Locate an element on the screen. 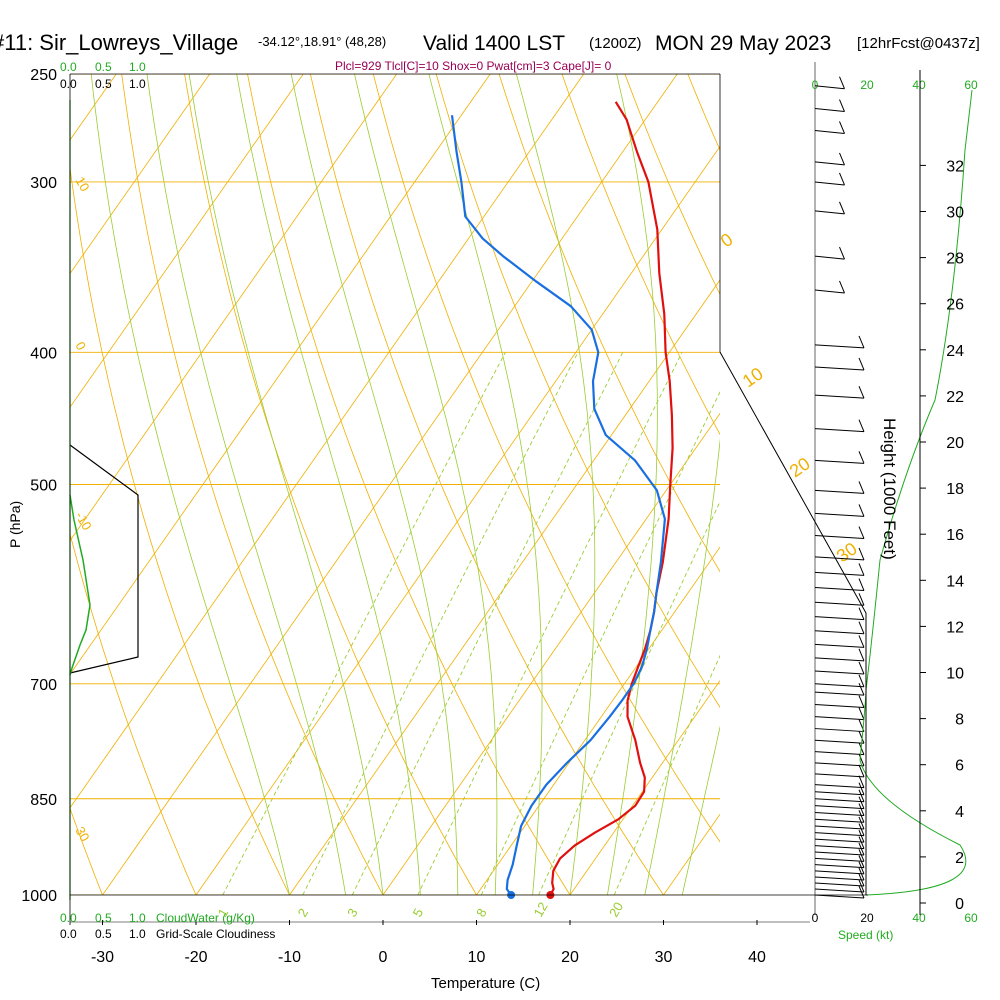  height-tick-label: 22 is located at coordinates (955, 397).